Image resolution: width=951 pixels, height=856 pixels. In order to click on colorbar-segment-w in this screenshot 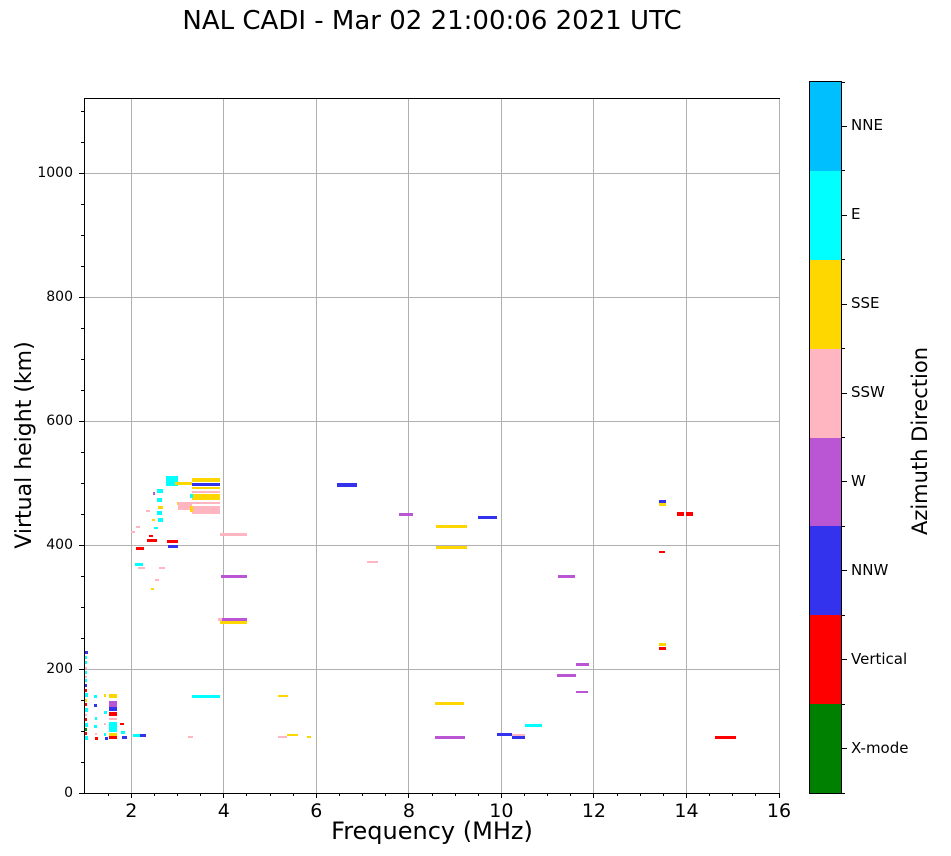, I will do `click(825, 482)`.